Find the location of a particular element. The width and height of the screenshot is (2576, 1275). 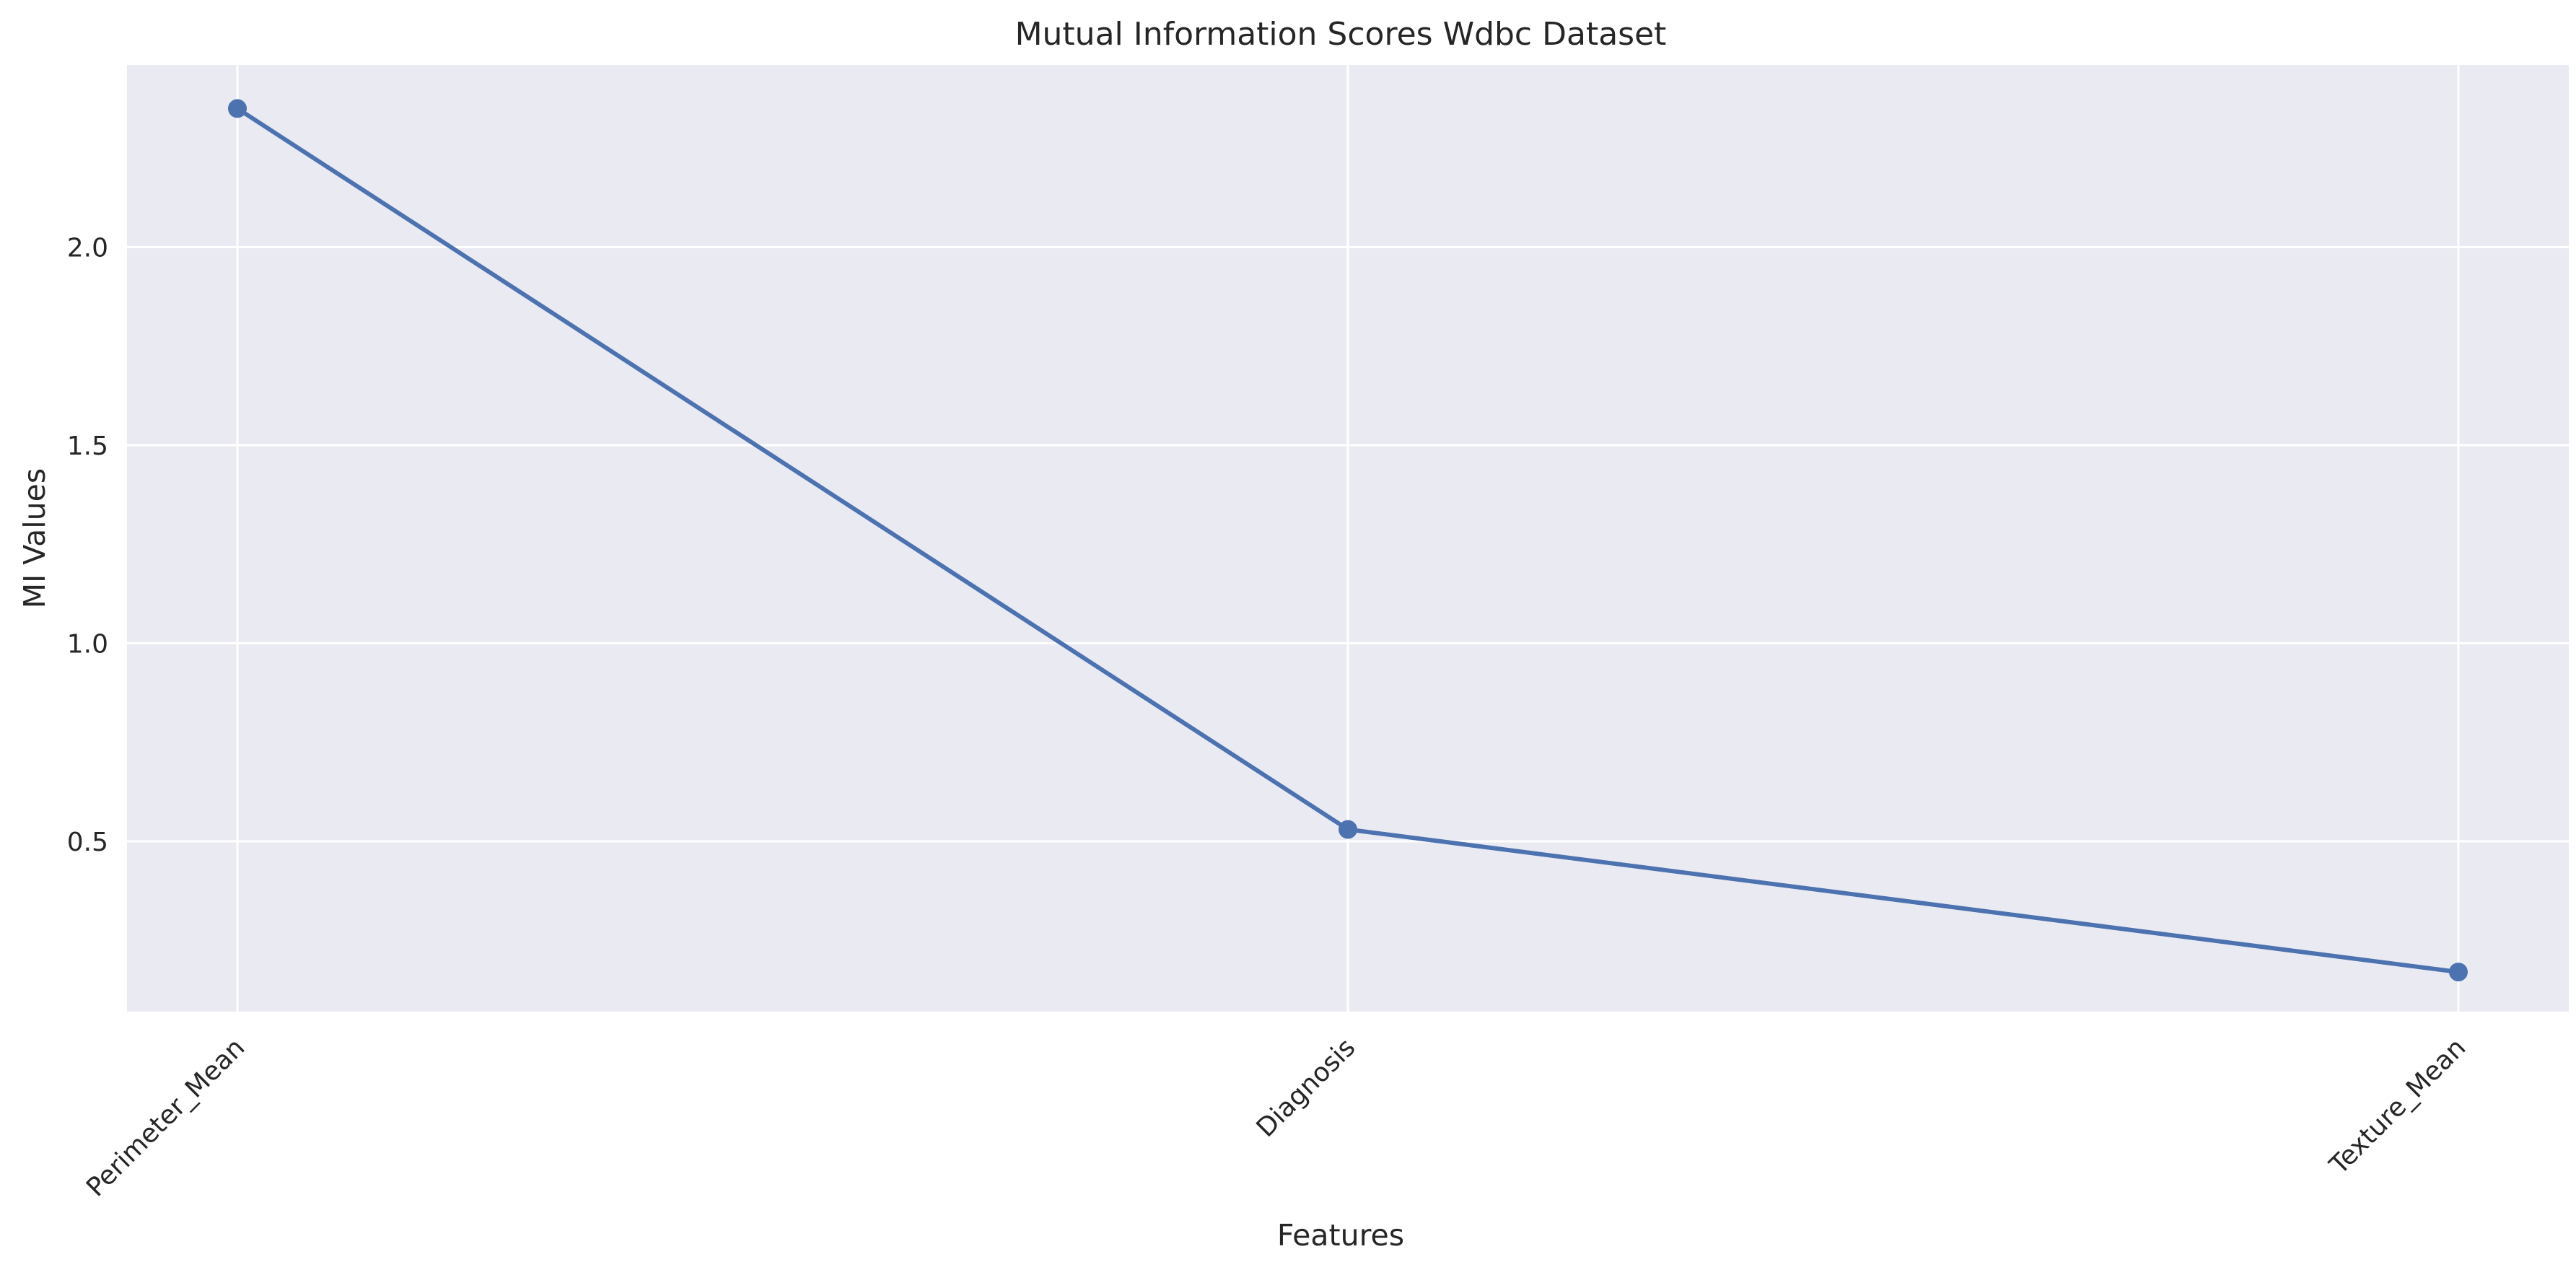

x-tick-label: Diagnosis is located at coordinates (1306, 1088).